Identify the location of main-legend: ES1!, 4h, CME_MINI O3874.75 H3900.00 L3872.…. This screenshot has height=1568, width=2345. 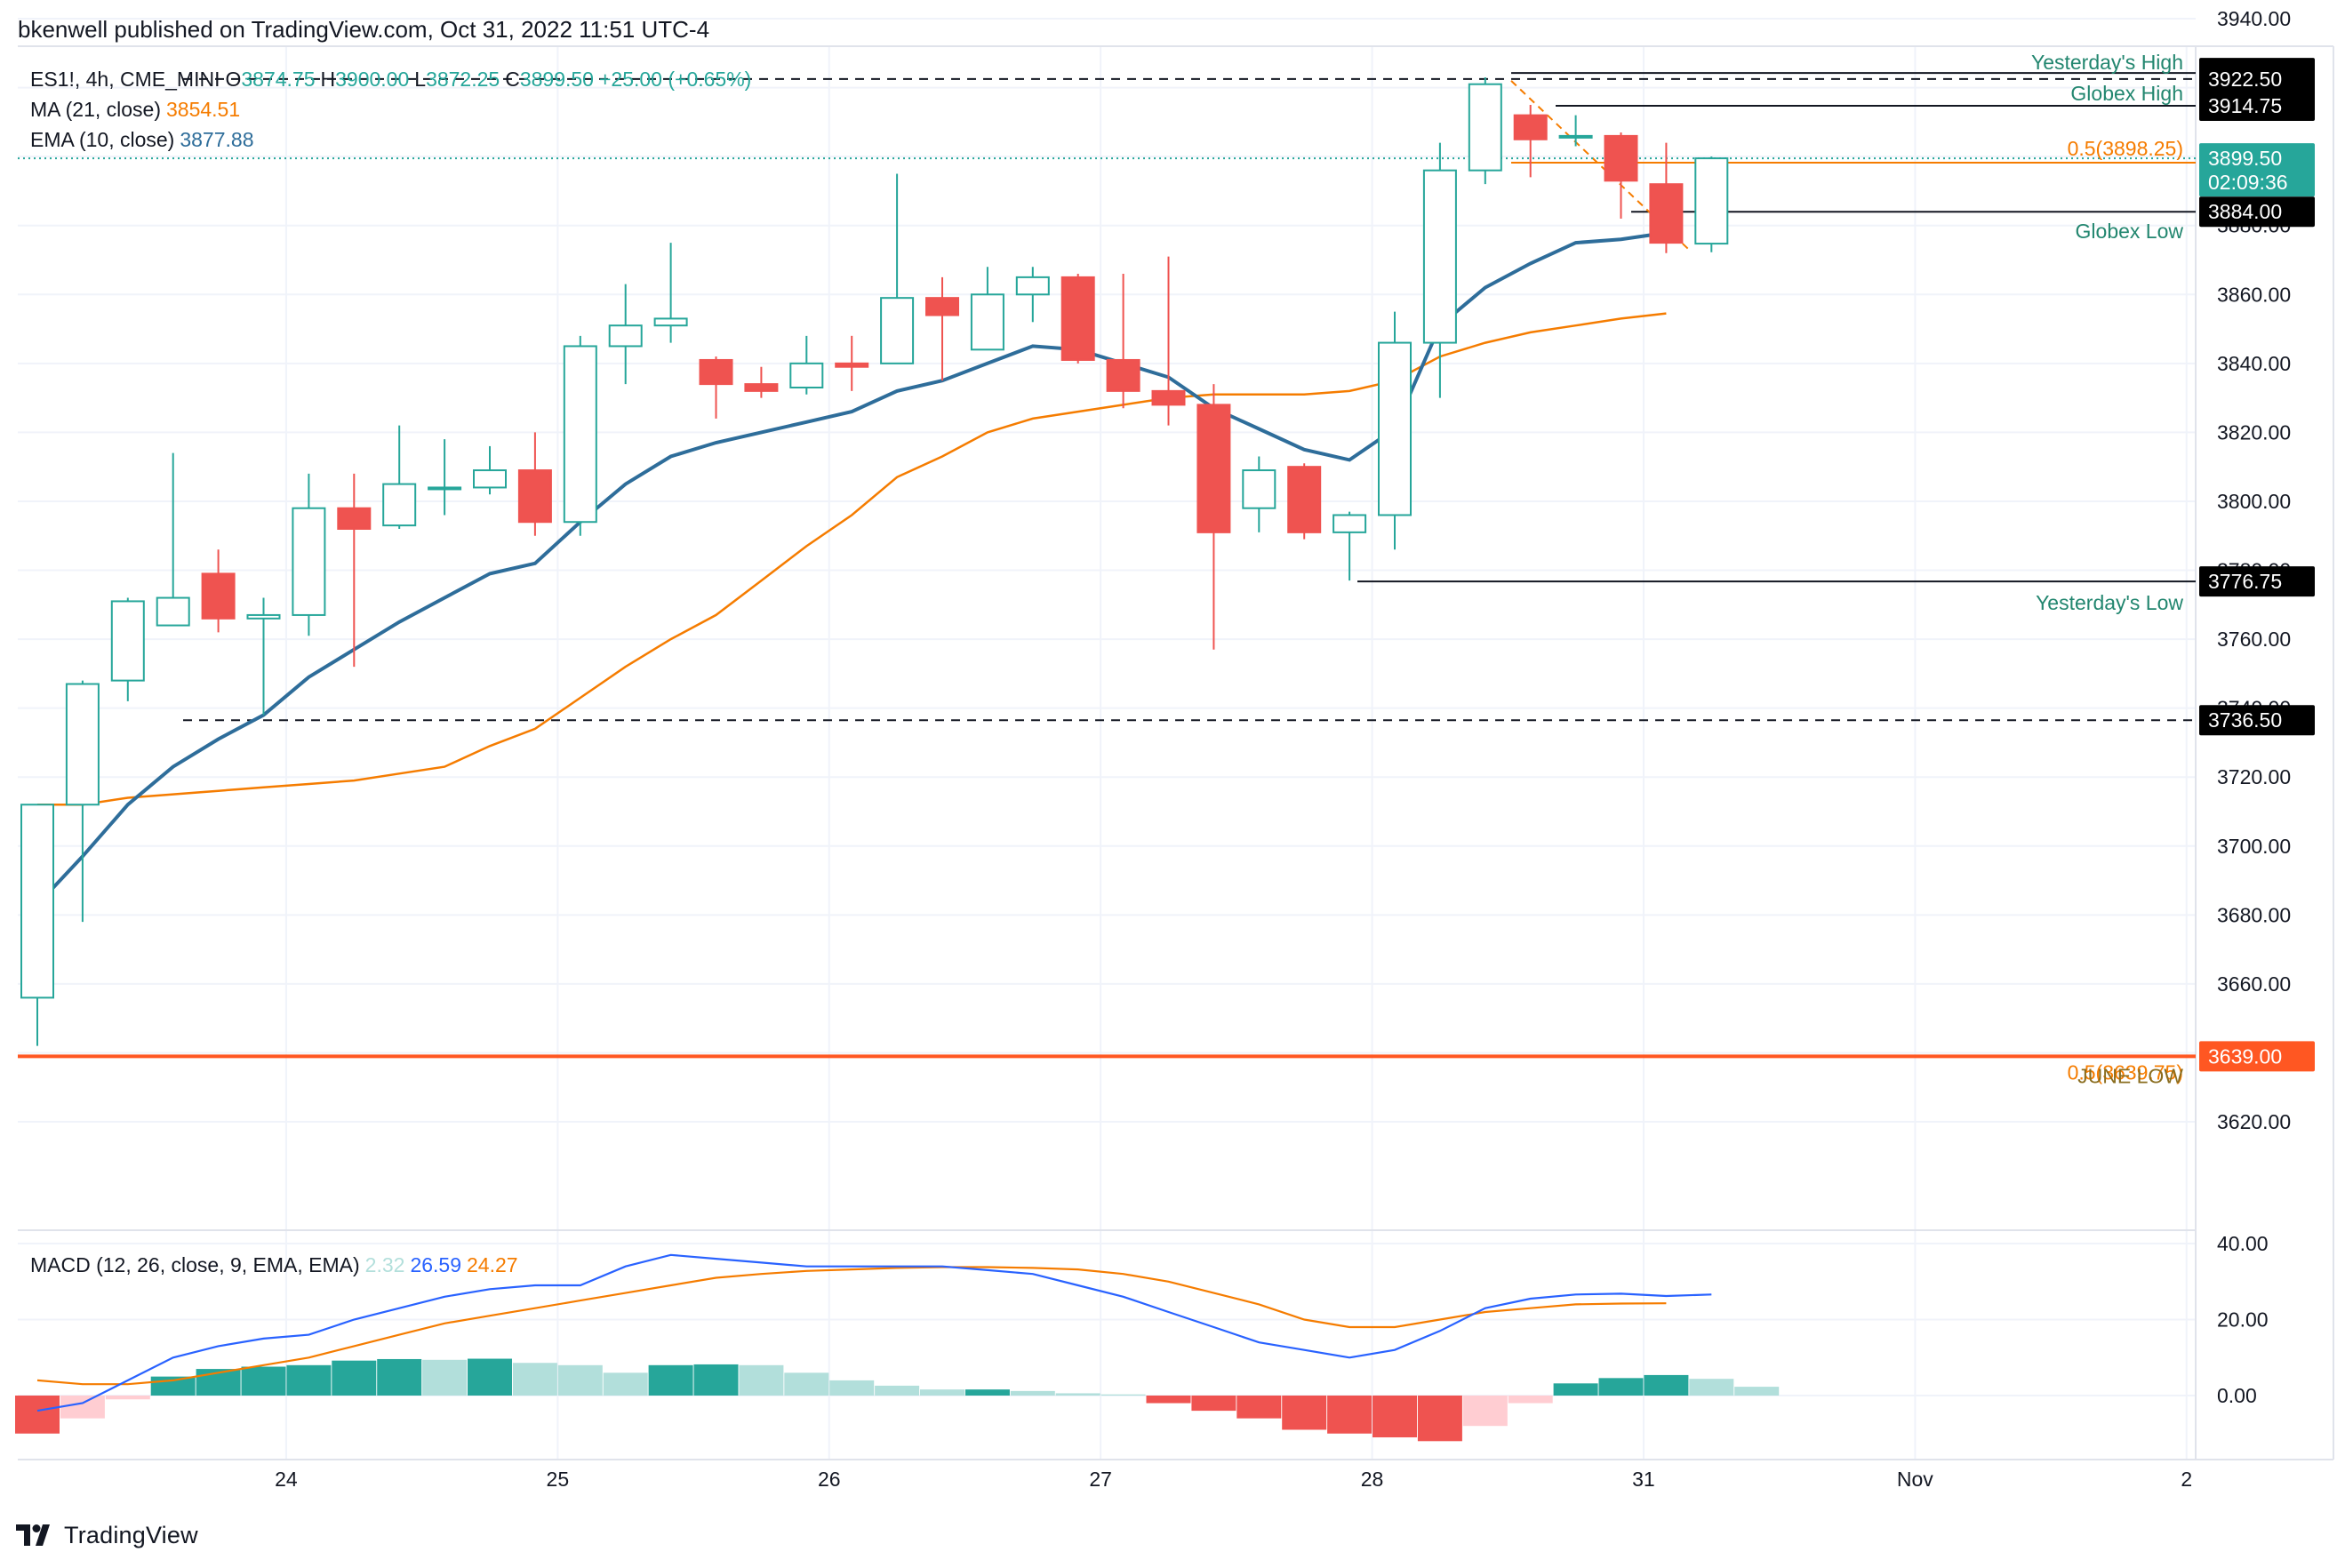
(393, 80).